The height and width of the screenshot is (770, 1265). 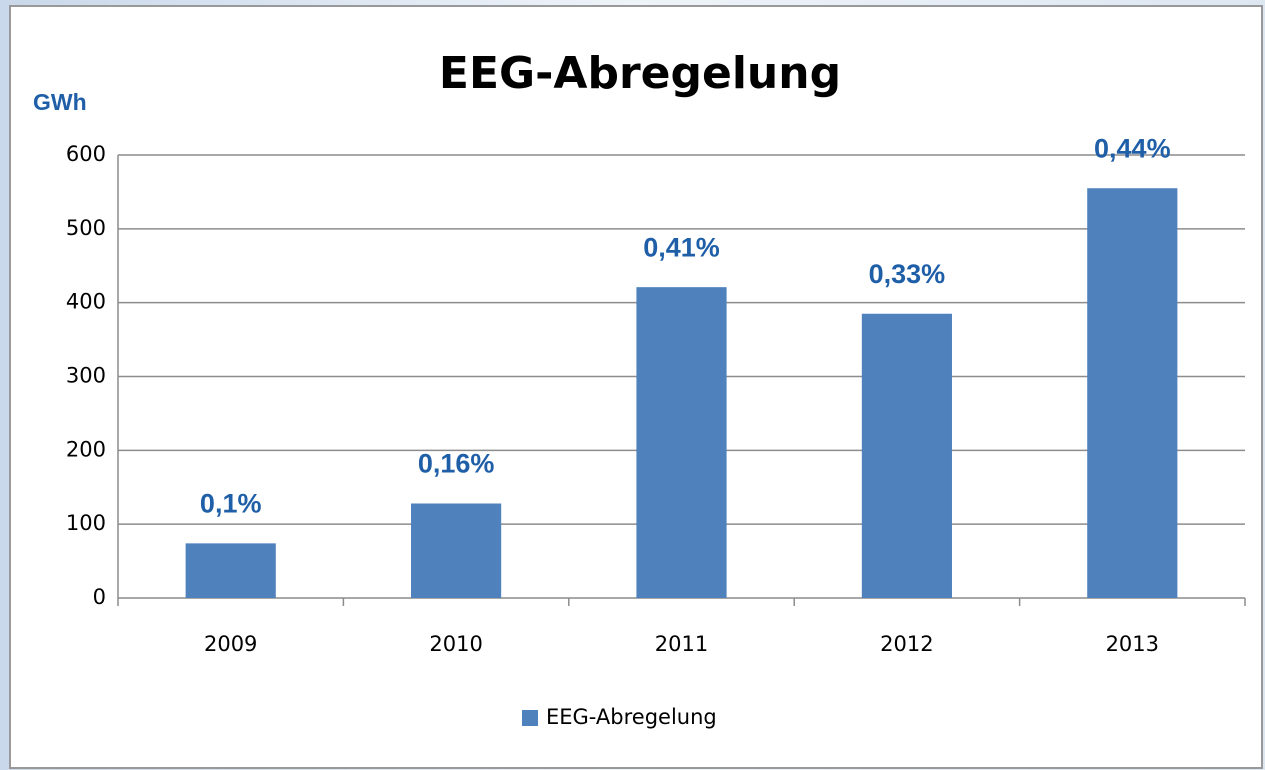 What do you see at coordinates (99, 597) in the screenshot?
I see `y-tick-label: 0` at bounding box center [99, 597].